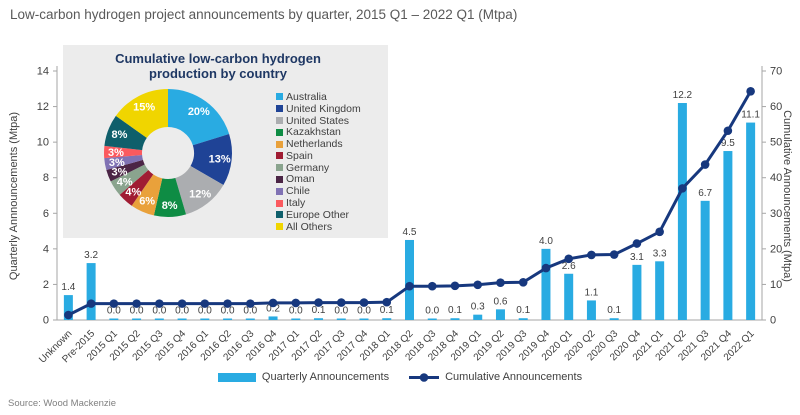 Image resolution: width=800 pixels, height=415 pixels. What do you see at coordinates (364, 319) in the screenshot?
I see `bar-2017-q4` at bounding box center [364, 319].